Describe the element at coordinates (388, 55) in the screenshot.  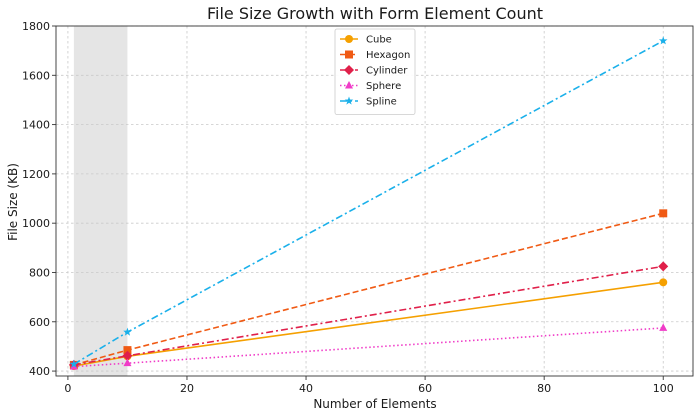
I see `legend-label-hexagon: Hexagon` at that location.